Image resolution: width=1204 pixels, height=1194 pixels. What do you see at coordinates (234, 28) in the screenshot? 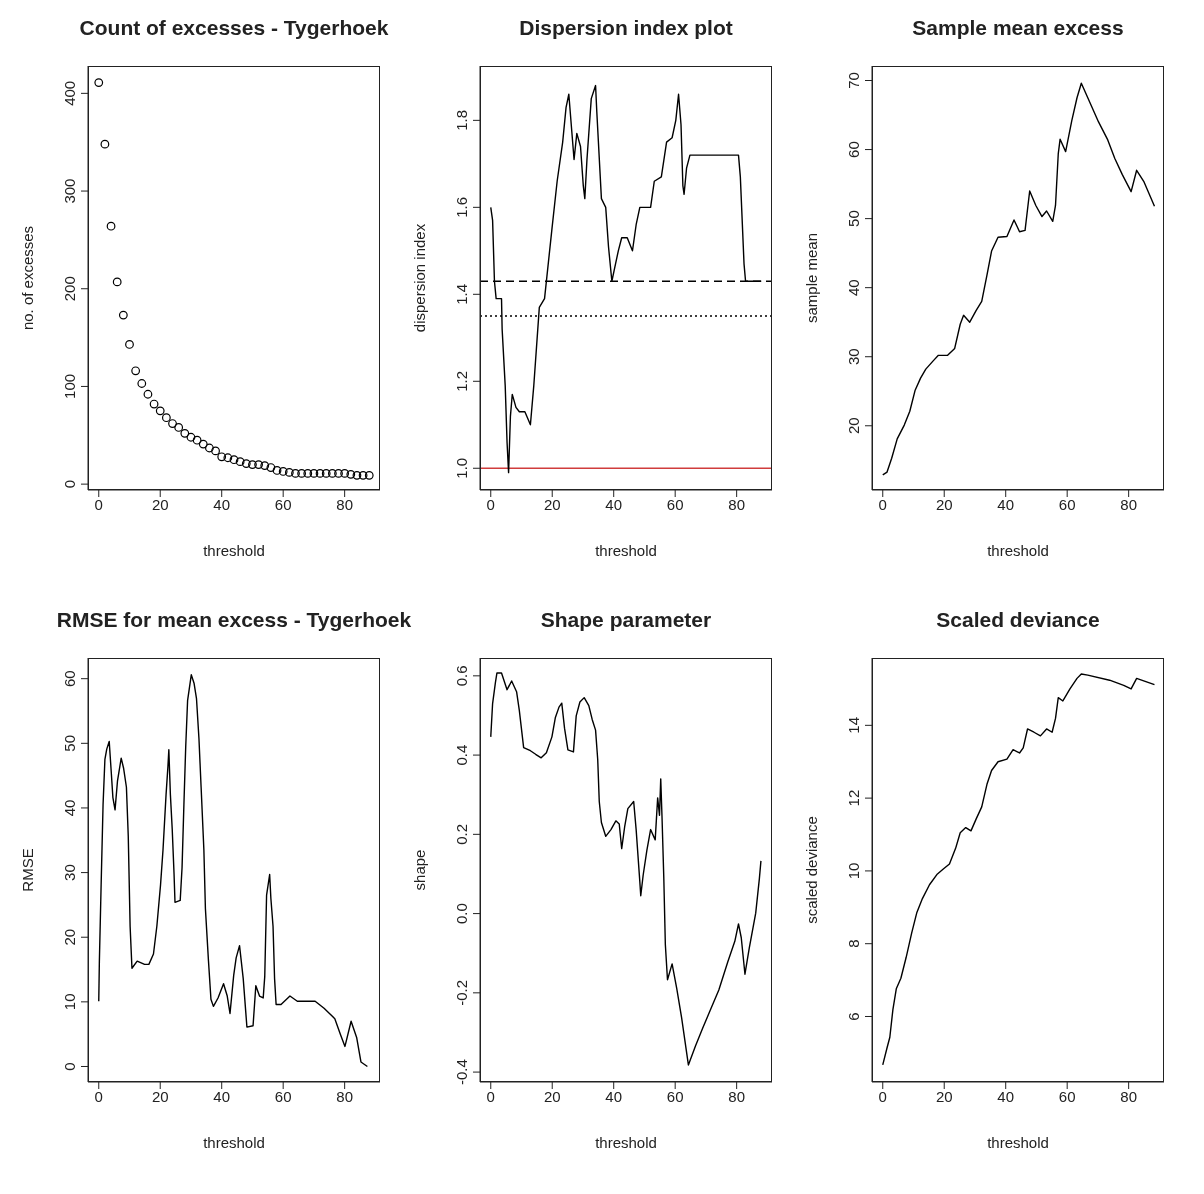
I see `chart-title: Count of excesses - Tygerhoek` at bounding box center [234, 28].